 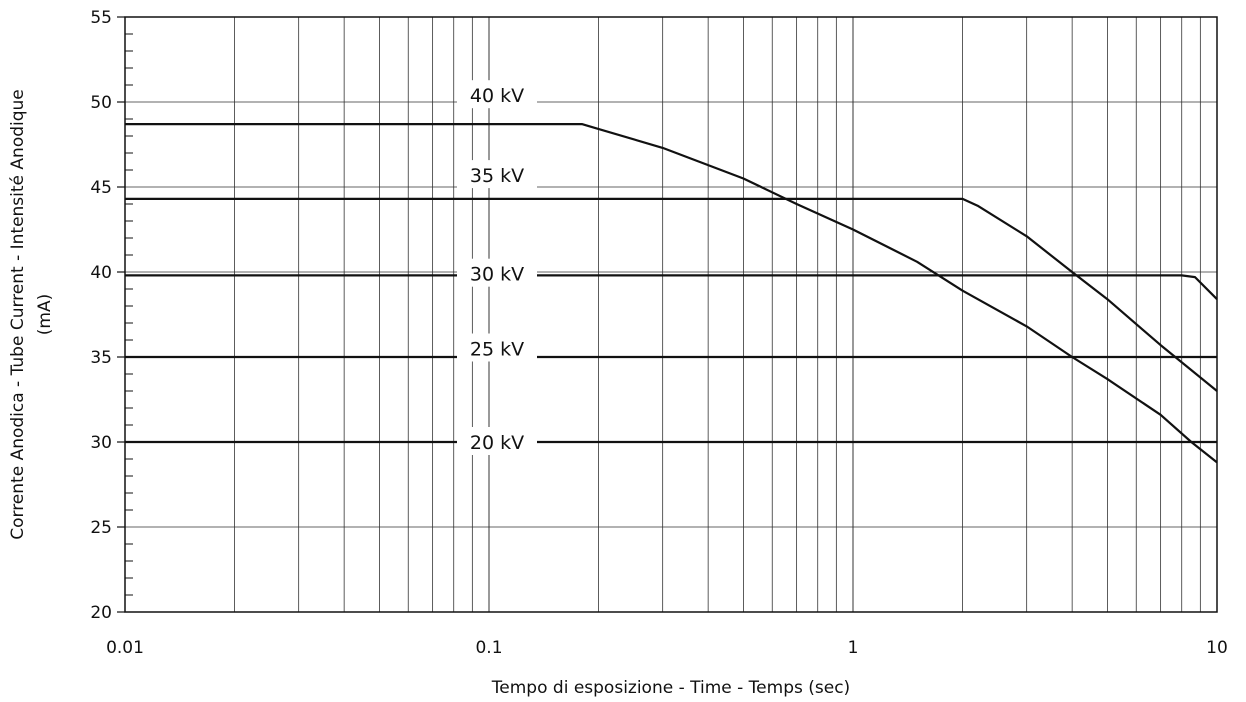 What do you see at coordinates (101, 315) in the screenshot?
I see `y-tick-labels: 20 25 30 35 40 45 50 55` at bounding box center [101, 315].